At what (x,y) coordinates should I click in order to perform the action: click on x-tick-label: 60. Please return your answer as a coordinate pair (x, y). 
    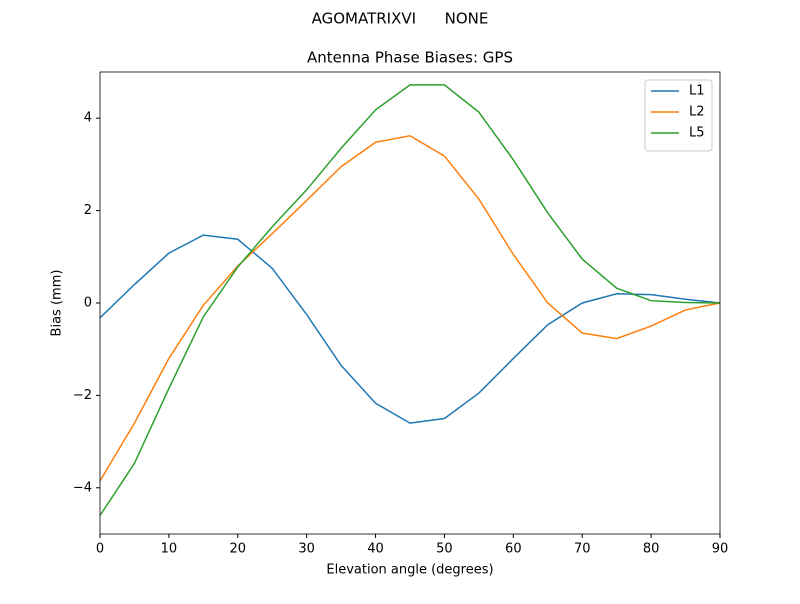
    Looking at the image, I should click on (513, 549).